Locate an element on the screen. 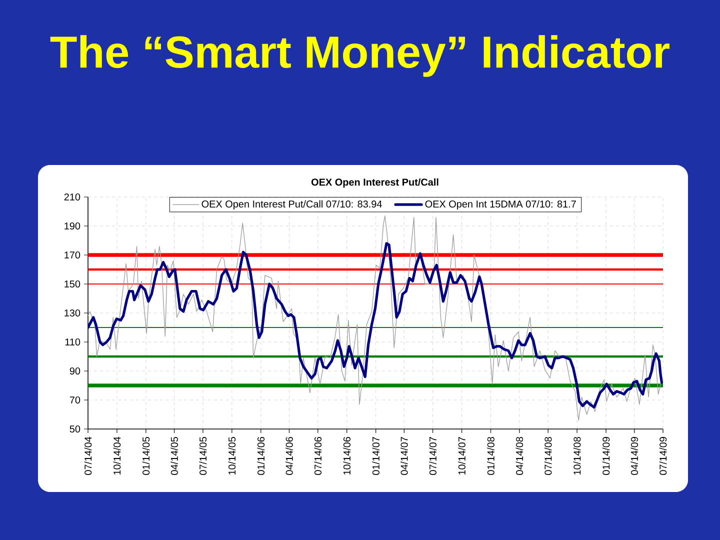  y-tick-label: 70 is located at coordinates (75, 400).